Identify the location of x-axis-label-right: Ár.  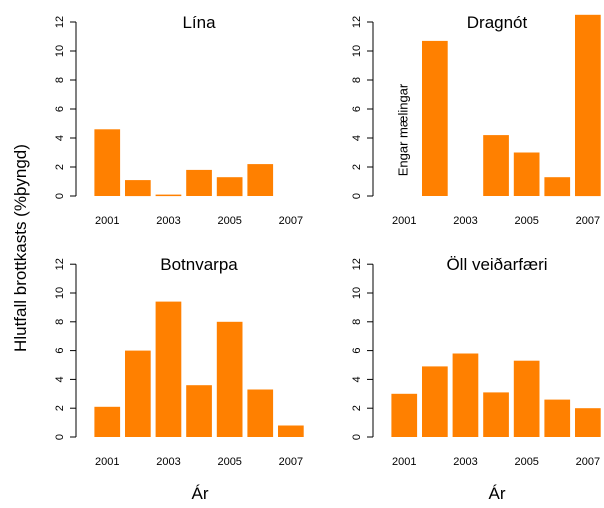
(497, 493).